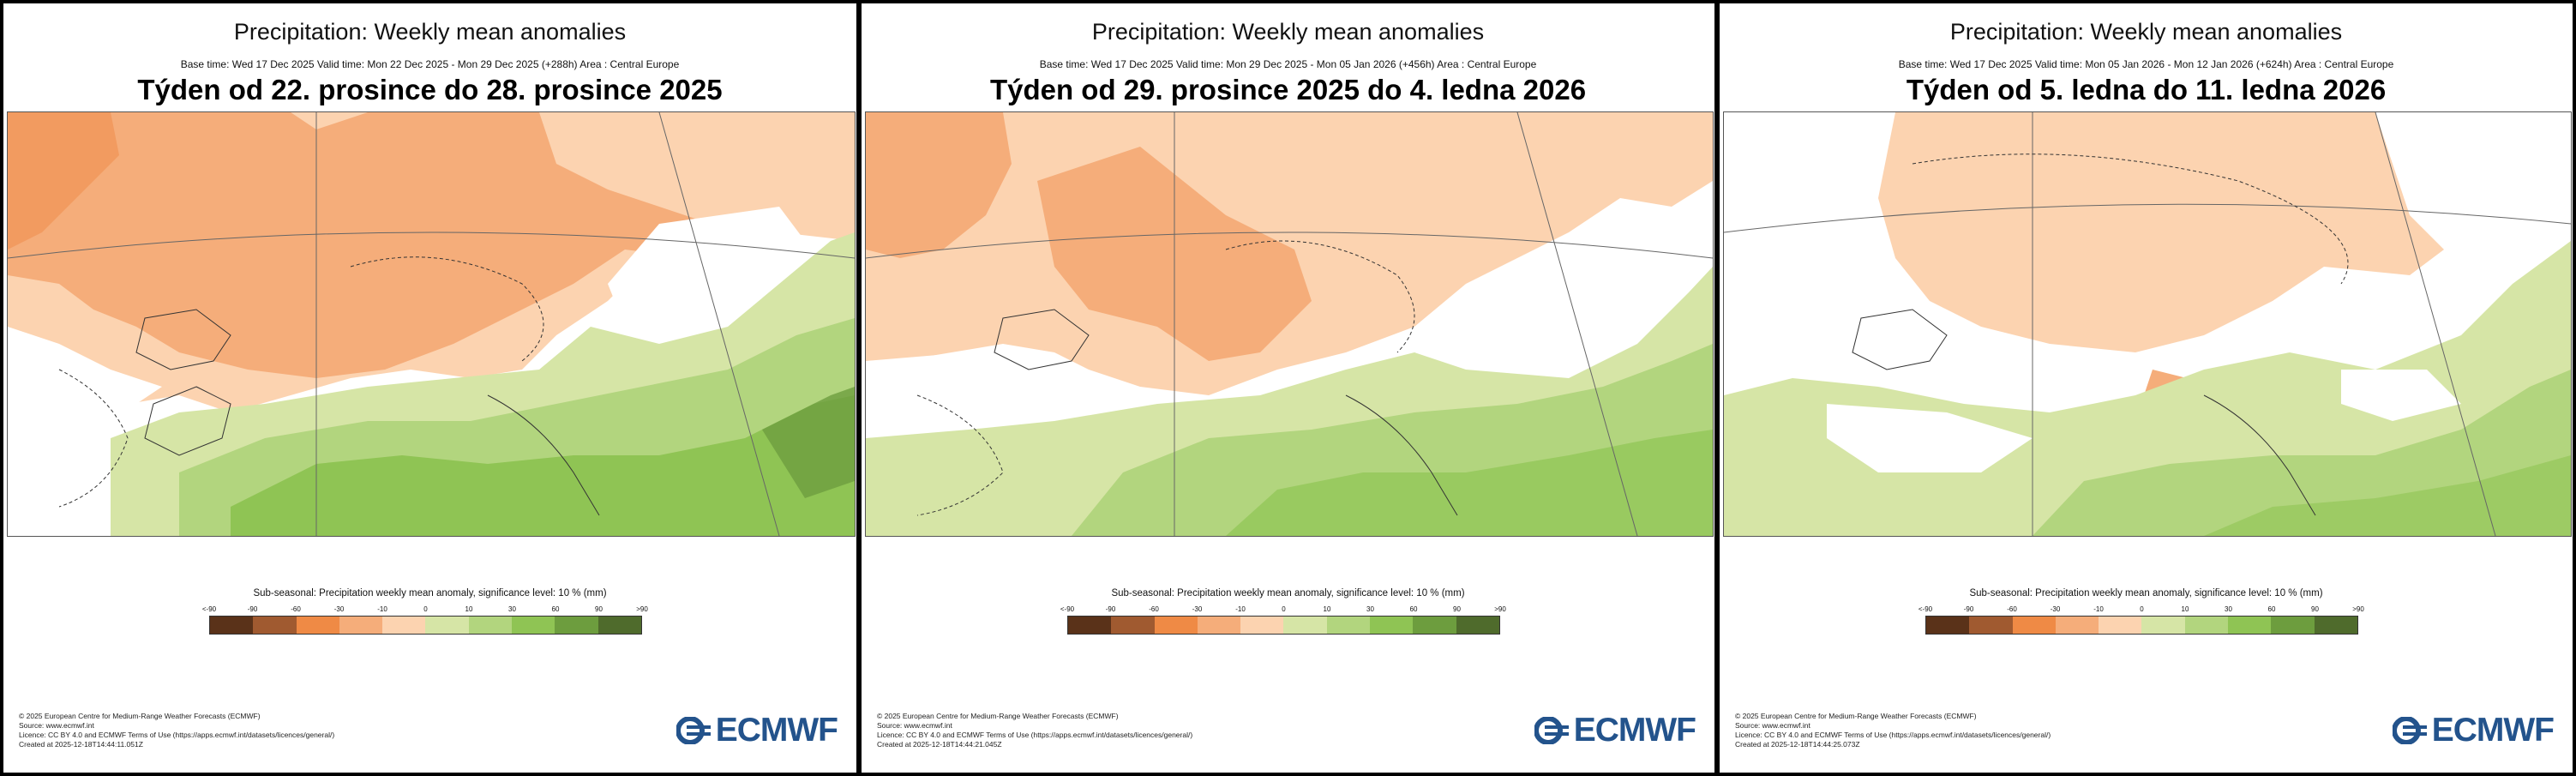 The image size is (2576, 776). Describe the element at coordinates (1797, 744) in the screenshot. I see `credit-line: Created at 2025-12-18T14:44:25.073Z` at that location.